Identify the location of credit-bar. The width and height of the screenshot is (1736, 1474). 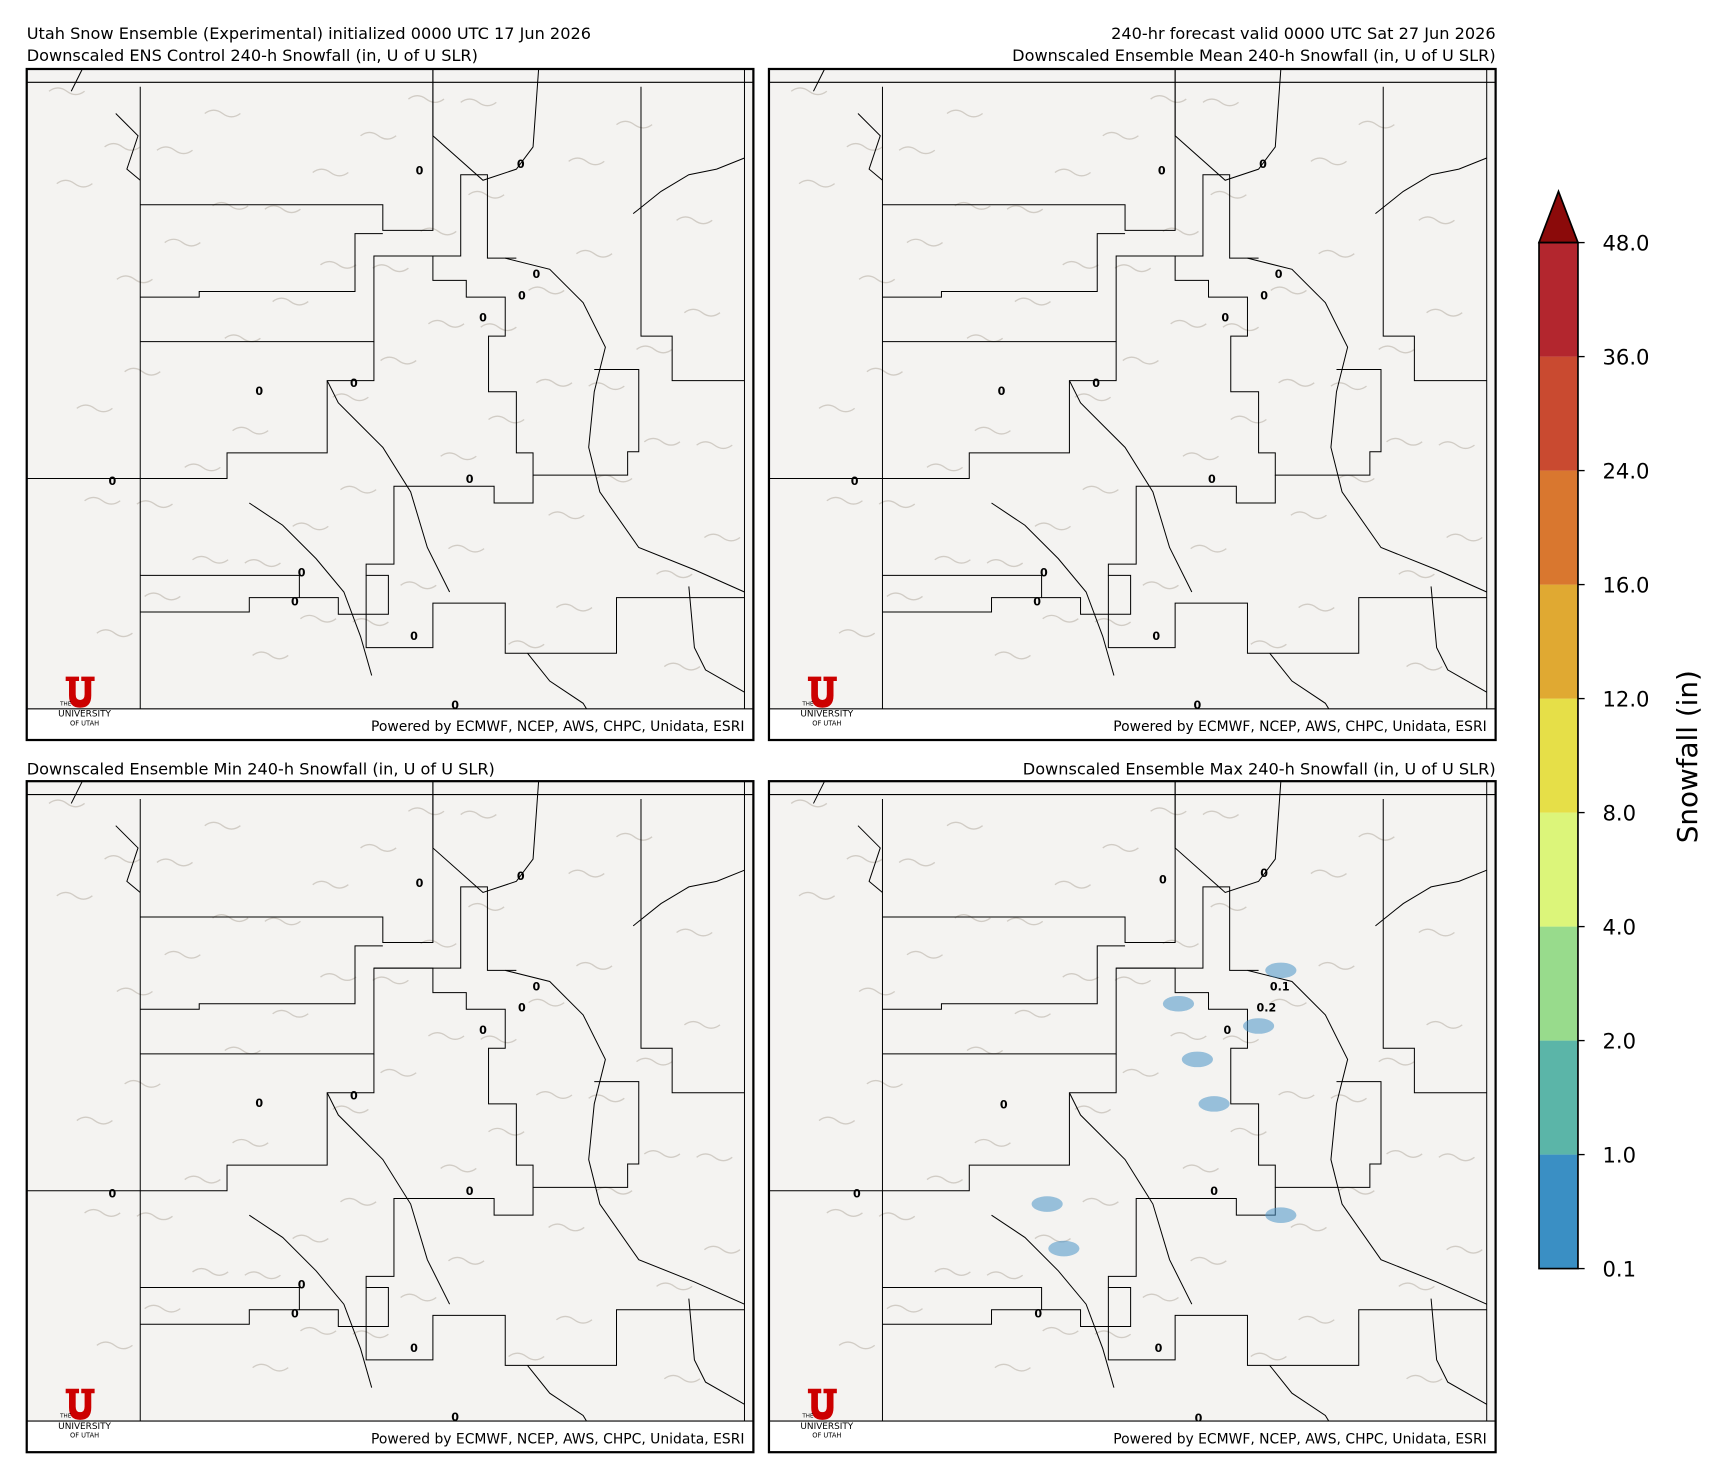
(1132, 1436).